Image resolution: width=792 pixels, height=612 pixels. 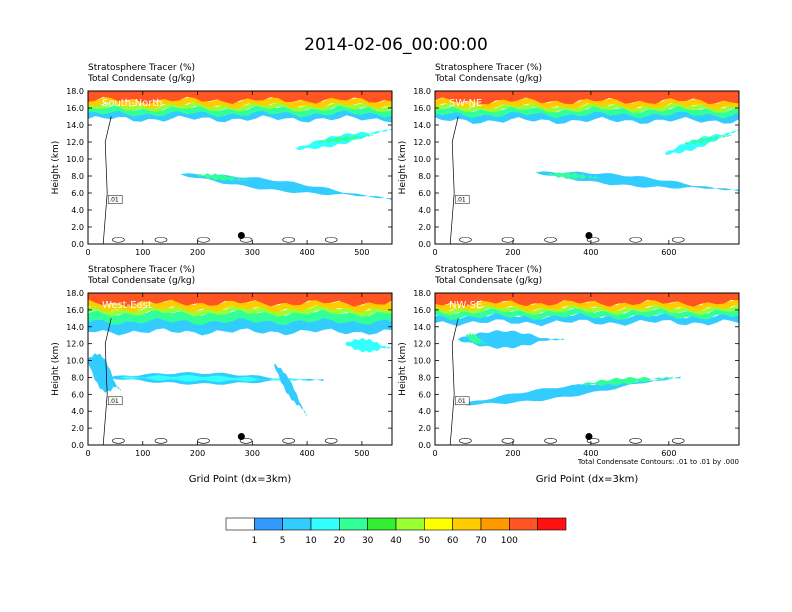 What do you see at coordinates (424, 227) in the screenshot?
I see `y-tick-label: 2.0` at bounding box center [424, 227].